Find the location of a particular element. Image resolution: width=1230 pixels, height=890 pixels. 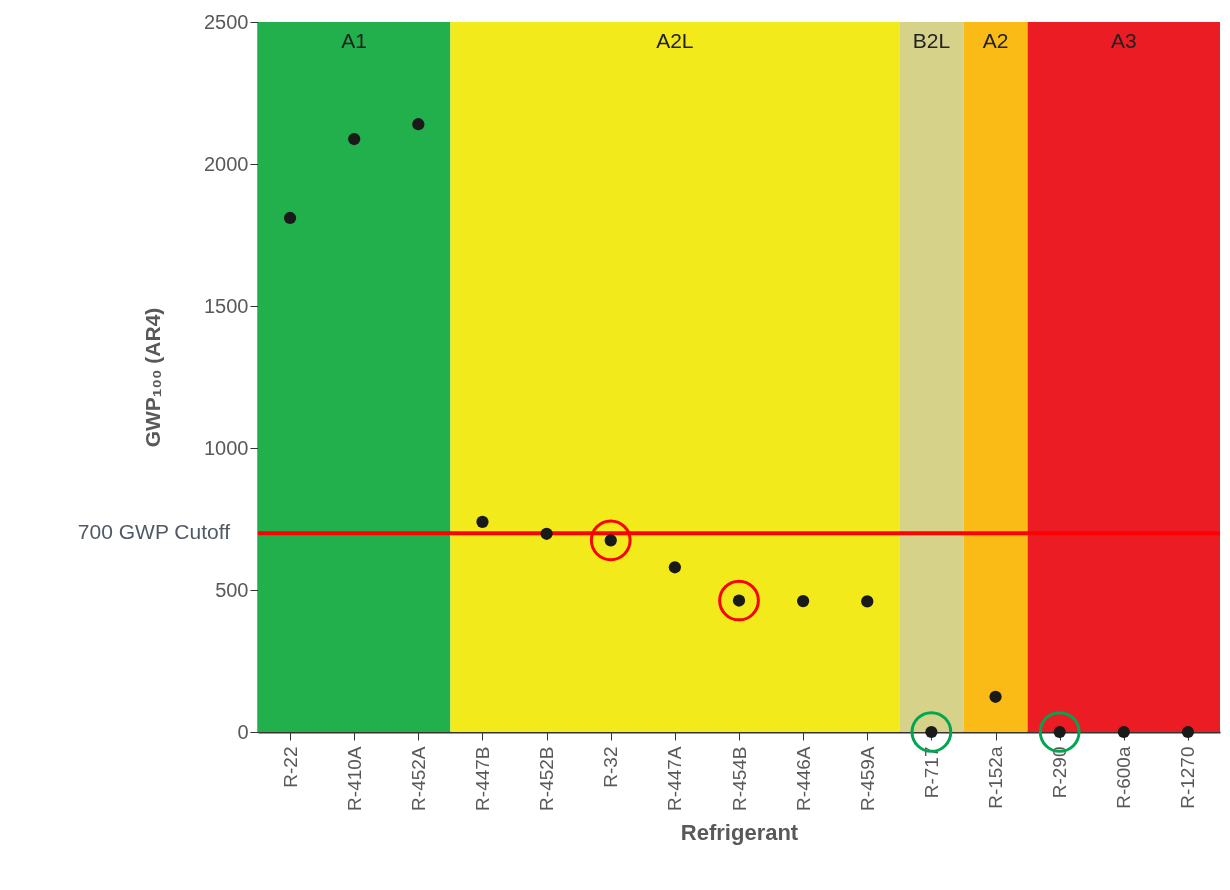

band-label: A2 is located at coordinates (995, 40).